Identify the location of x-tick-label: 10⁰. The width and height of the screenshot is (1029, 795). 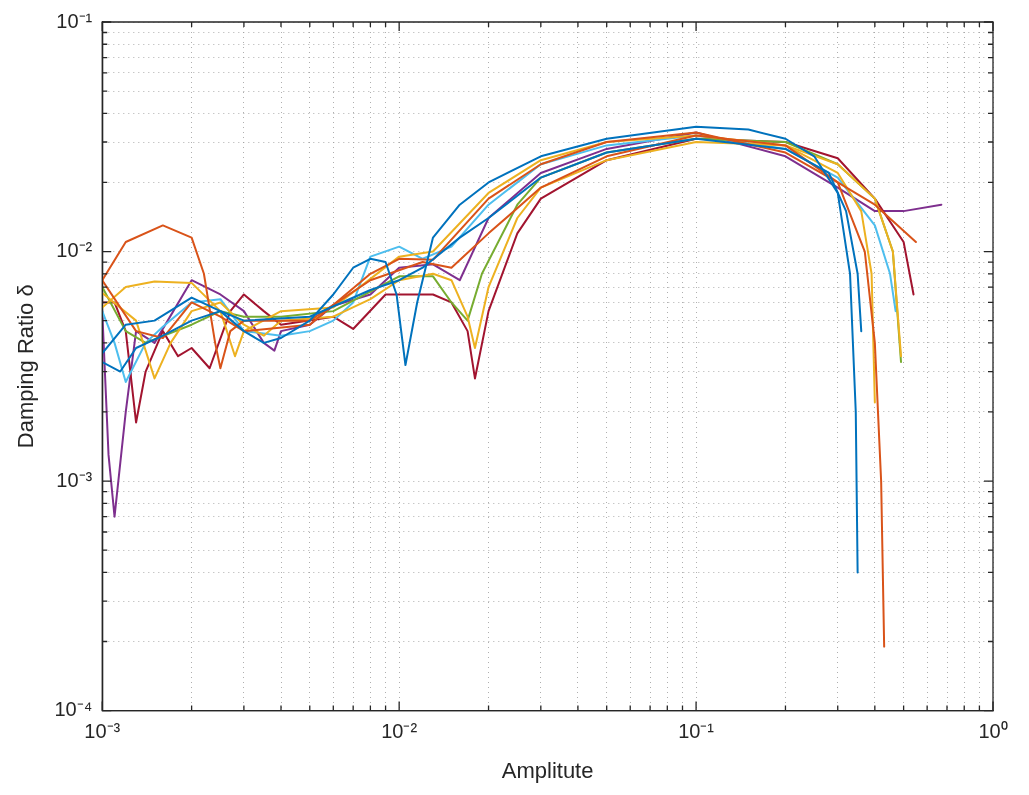
(993, 731).